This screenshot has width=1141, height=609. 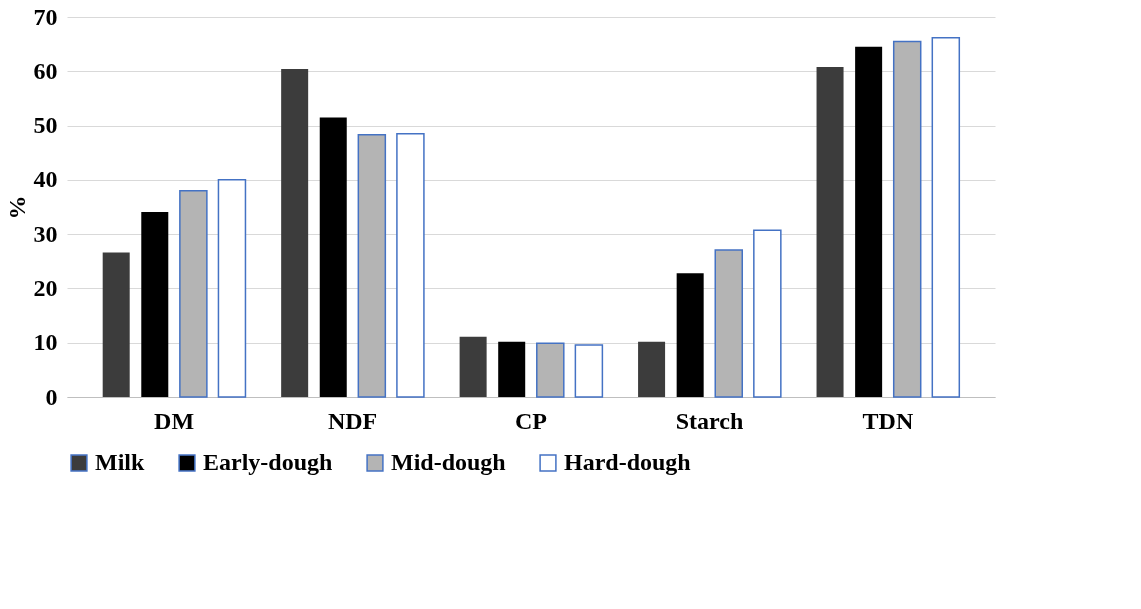 What do you see at coordinates (51, 396) in the screenshot?
I see `y-tick-label: 0` at bounding box center [51, 396].